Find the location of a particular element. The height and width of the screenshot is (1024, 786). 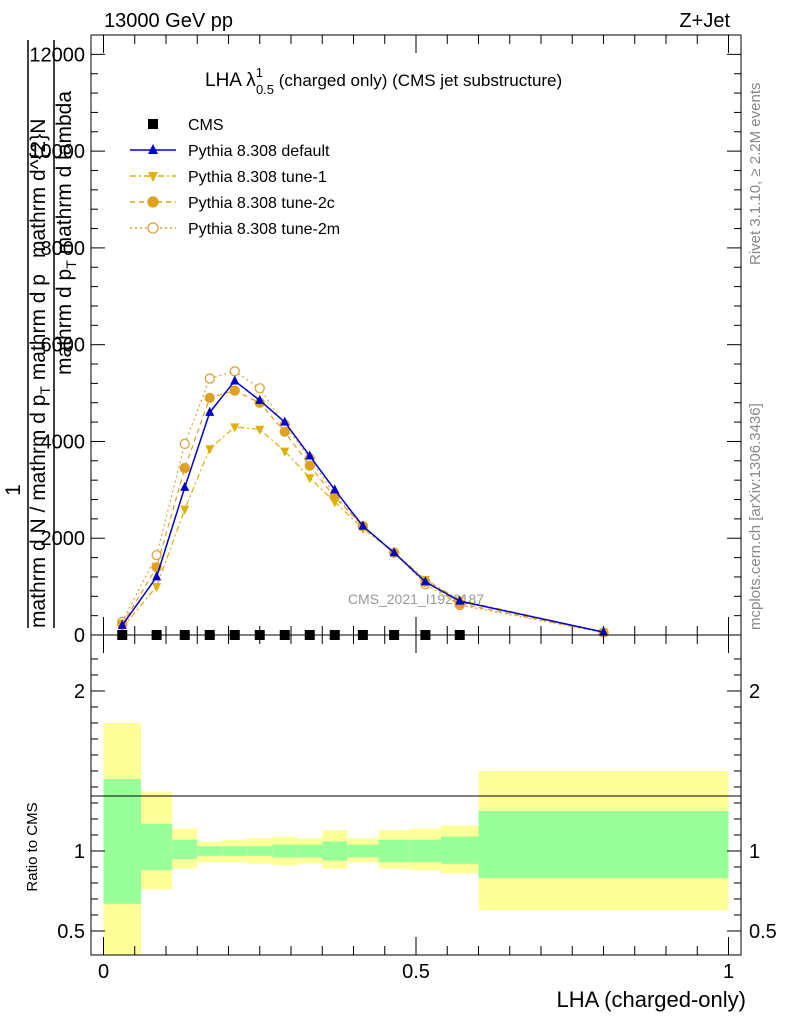

ratio-ytick-label-right: 0.5 is located at coordinates (763, 932).